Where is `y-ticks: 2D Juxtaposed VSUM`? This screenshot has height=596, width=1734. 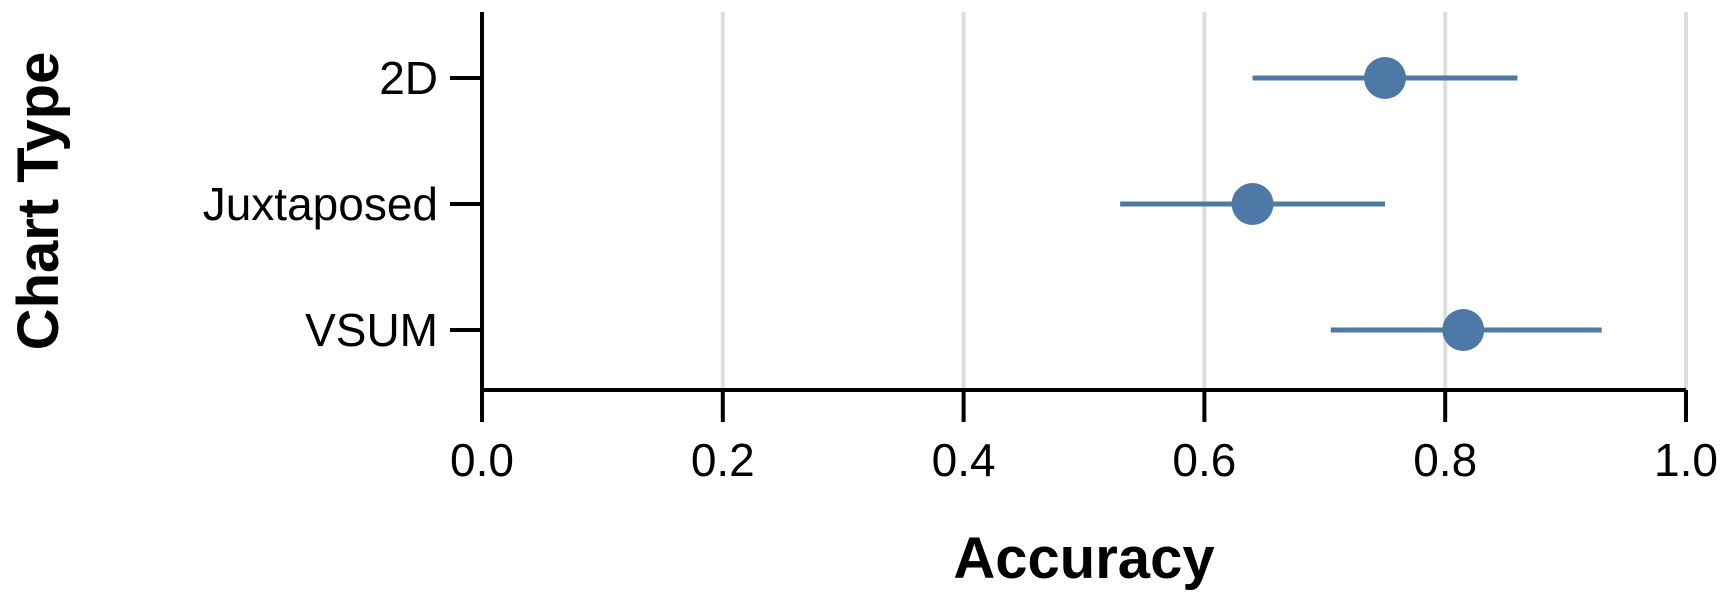 y-ticks: 2D Juxtaposed VSUM is located at coordinates (342, 204).